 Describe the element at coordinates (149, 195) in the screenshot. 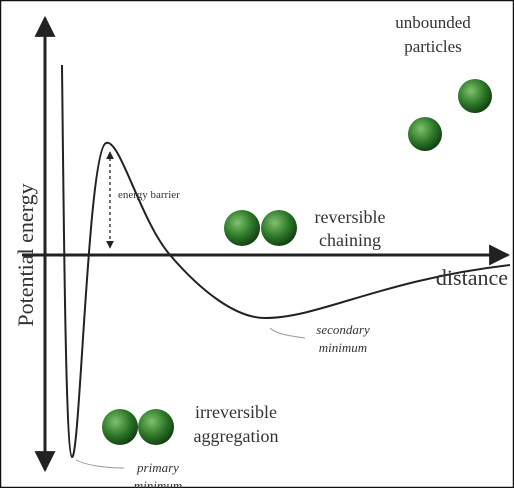

I see `energy-barrier-label: energy barrier` at that location.